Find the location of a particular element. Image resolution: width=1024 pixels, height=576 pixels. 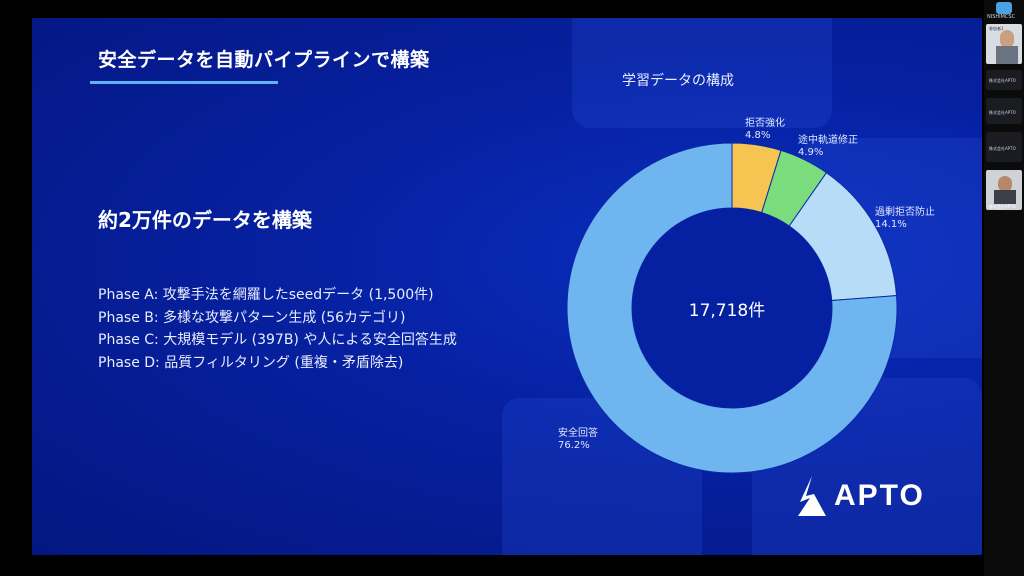

phase-item: Phase A: 攻撃手法を網羅したseedデータ (1,500件) is located at coordinates (266, 295).